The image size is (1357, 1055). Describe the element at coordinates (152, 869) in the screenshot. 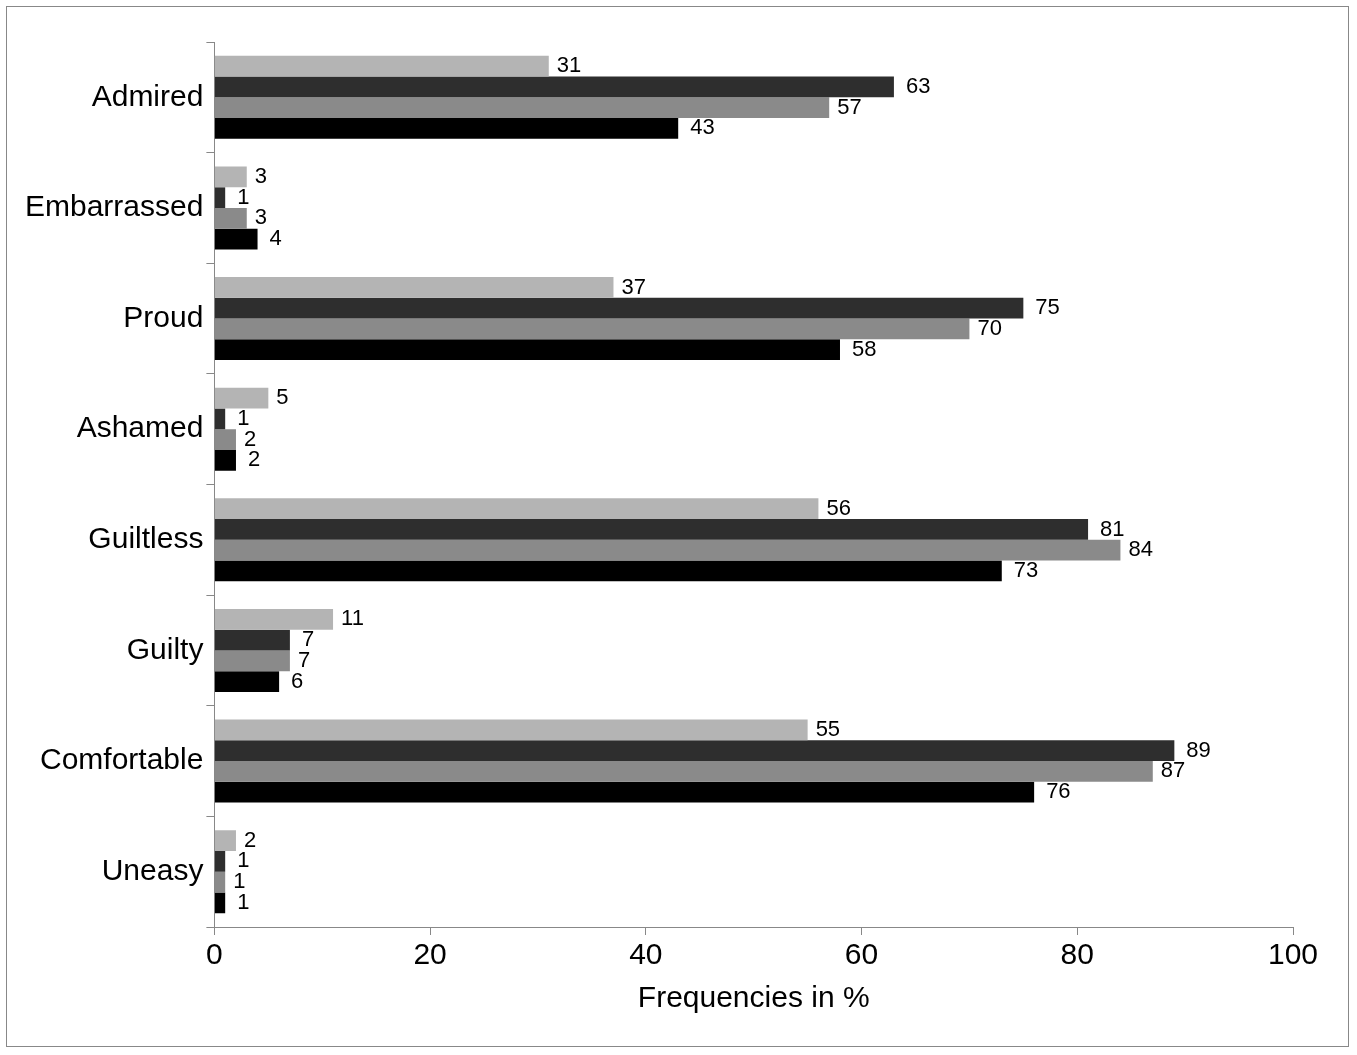

I see `y-tick-label: Uneasy` at that location.